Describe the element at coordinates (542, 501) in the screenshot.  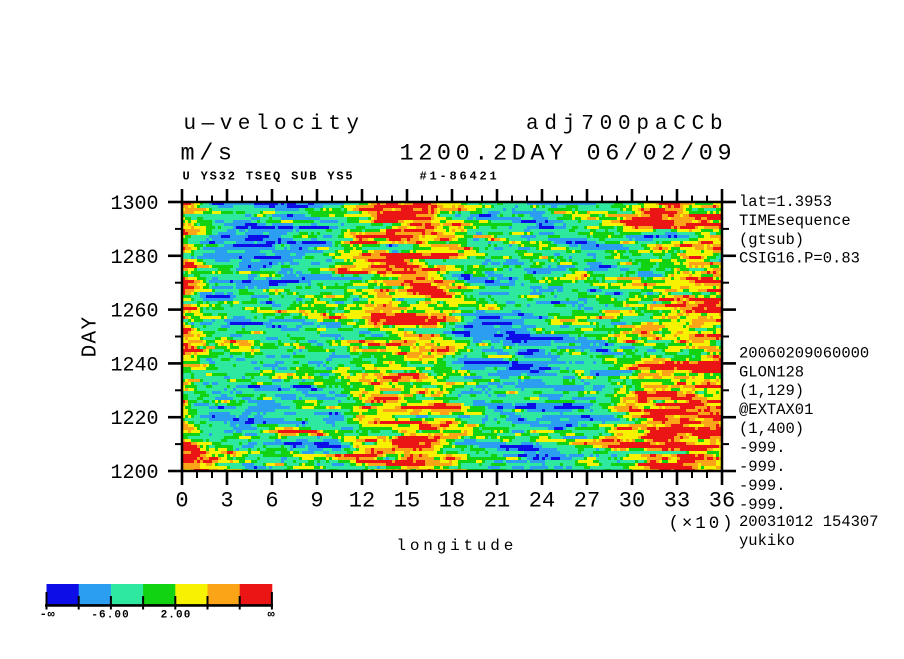
I see `svg-text: 24` at that location.